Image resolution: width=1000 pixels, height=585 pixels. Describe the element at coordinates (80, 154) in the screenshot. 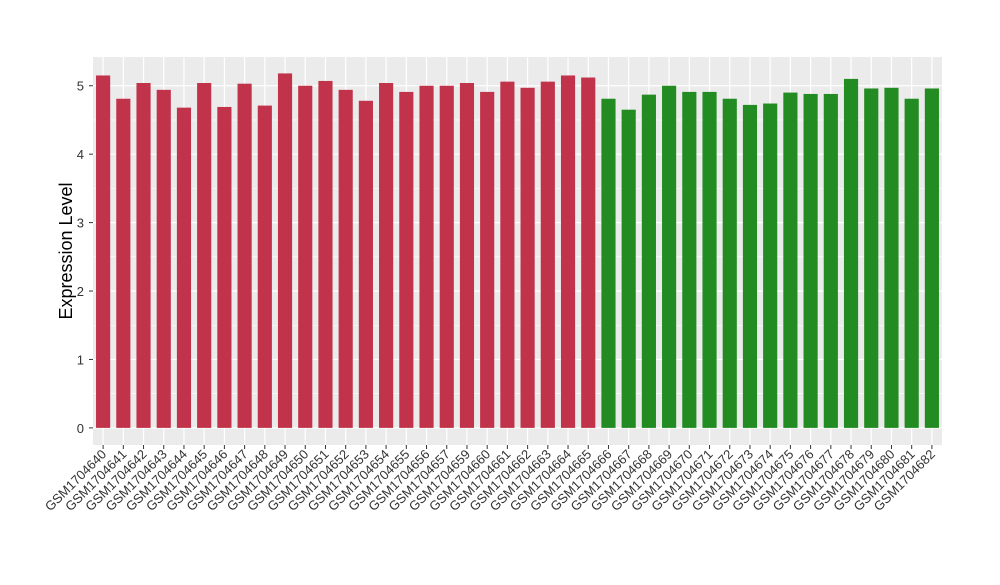

I see `y-tick-label: 4` at that location.